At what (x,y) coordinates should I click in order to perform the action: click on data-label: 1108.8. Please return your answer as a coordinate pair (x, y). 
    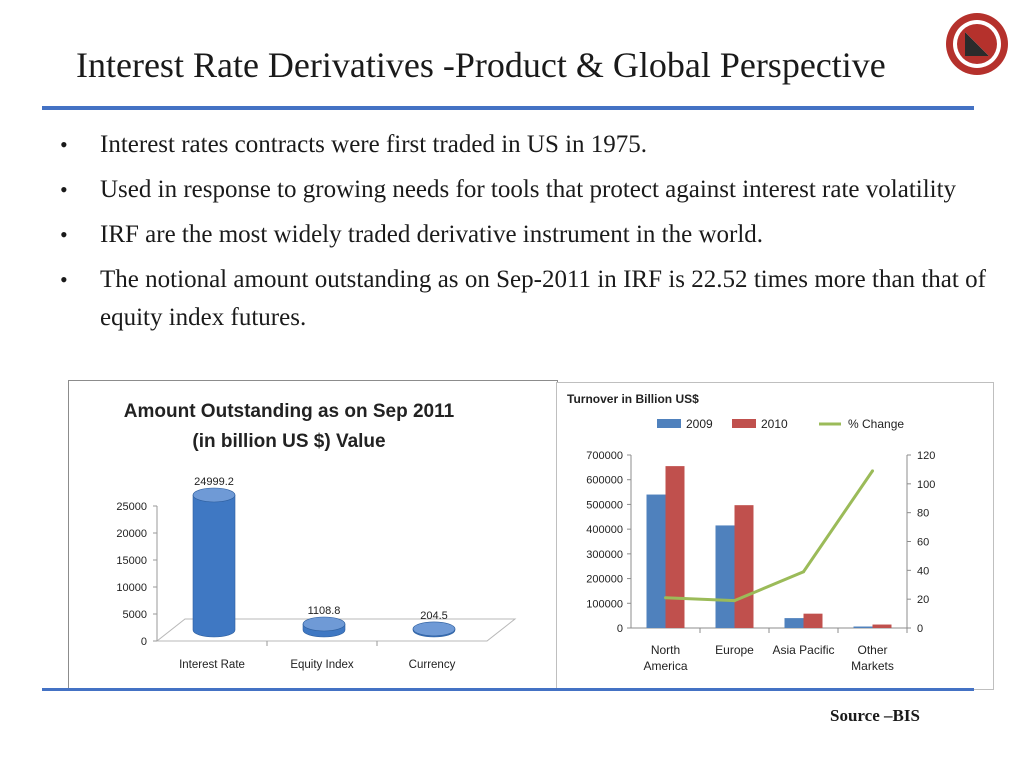
    Looking at the image, I should click on (324, 611).